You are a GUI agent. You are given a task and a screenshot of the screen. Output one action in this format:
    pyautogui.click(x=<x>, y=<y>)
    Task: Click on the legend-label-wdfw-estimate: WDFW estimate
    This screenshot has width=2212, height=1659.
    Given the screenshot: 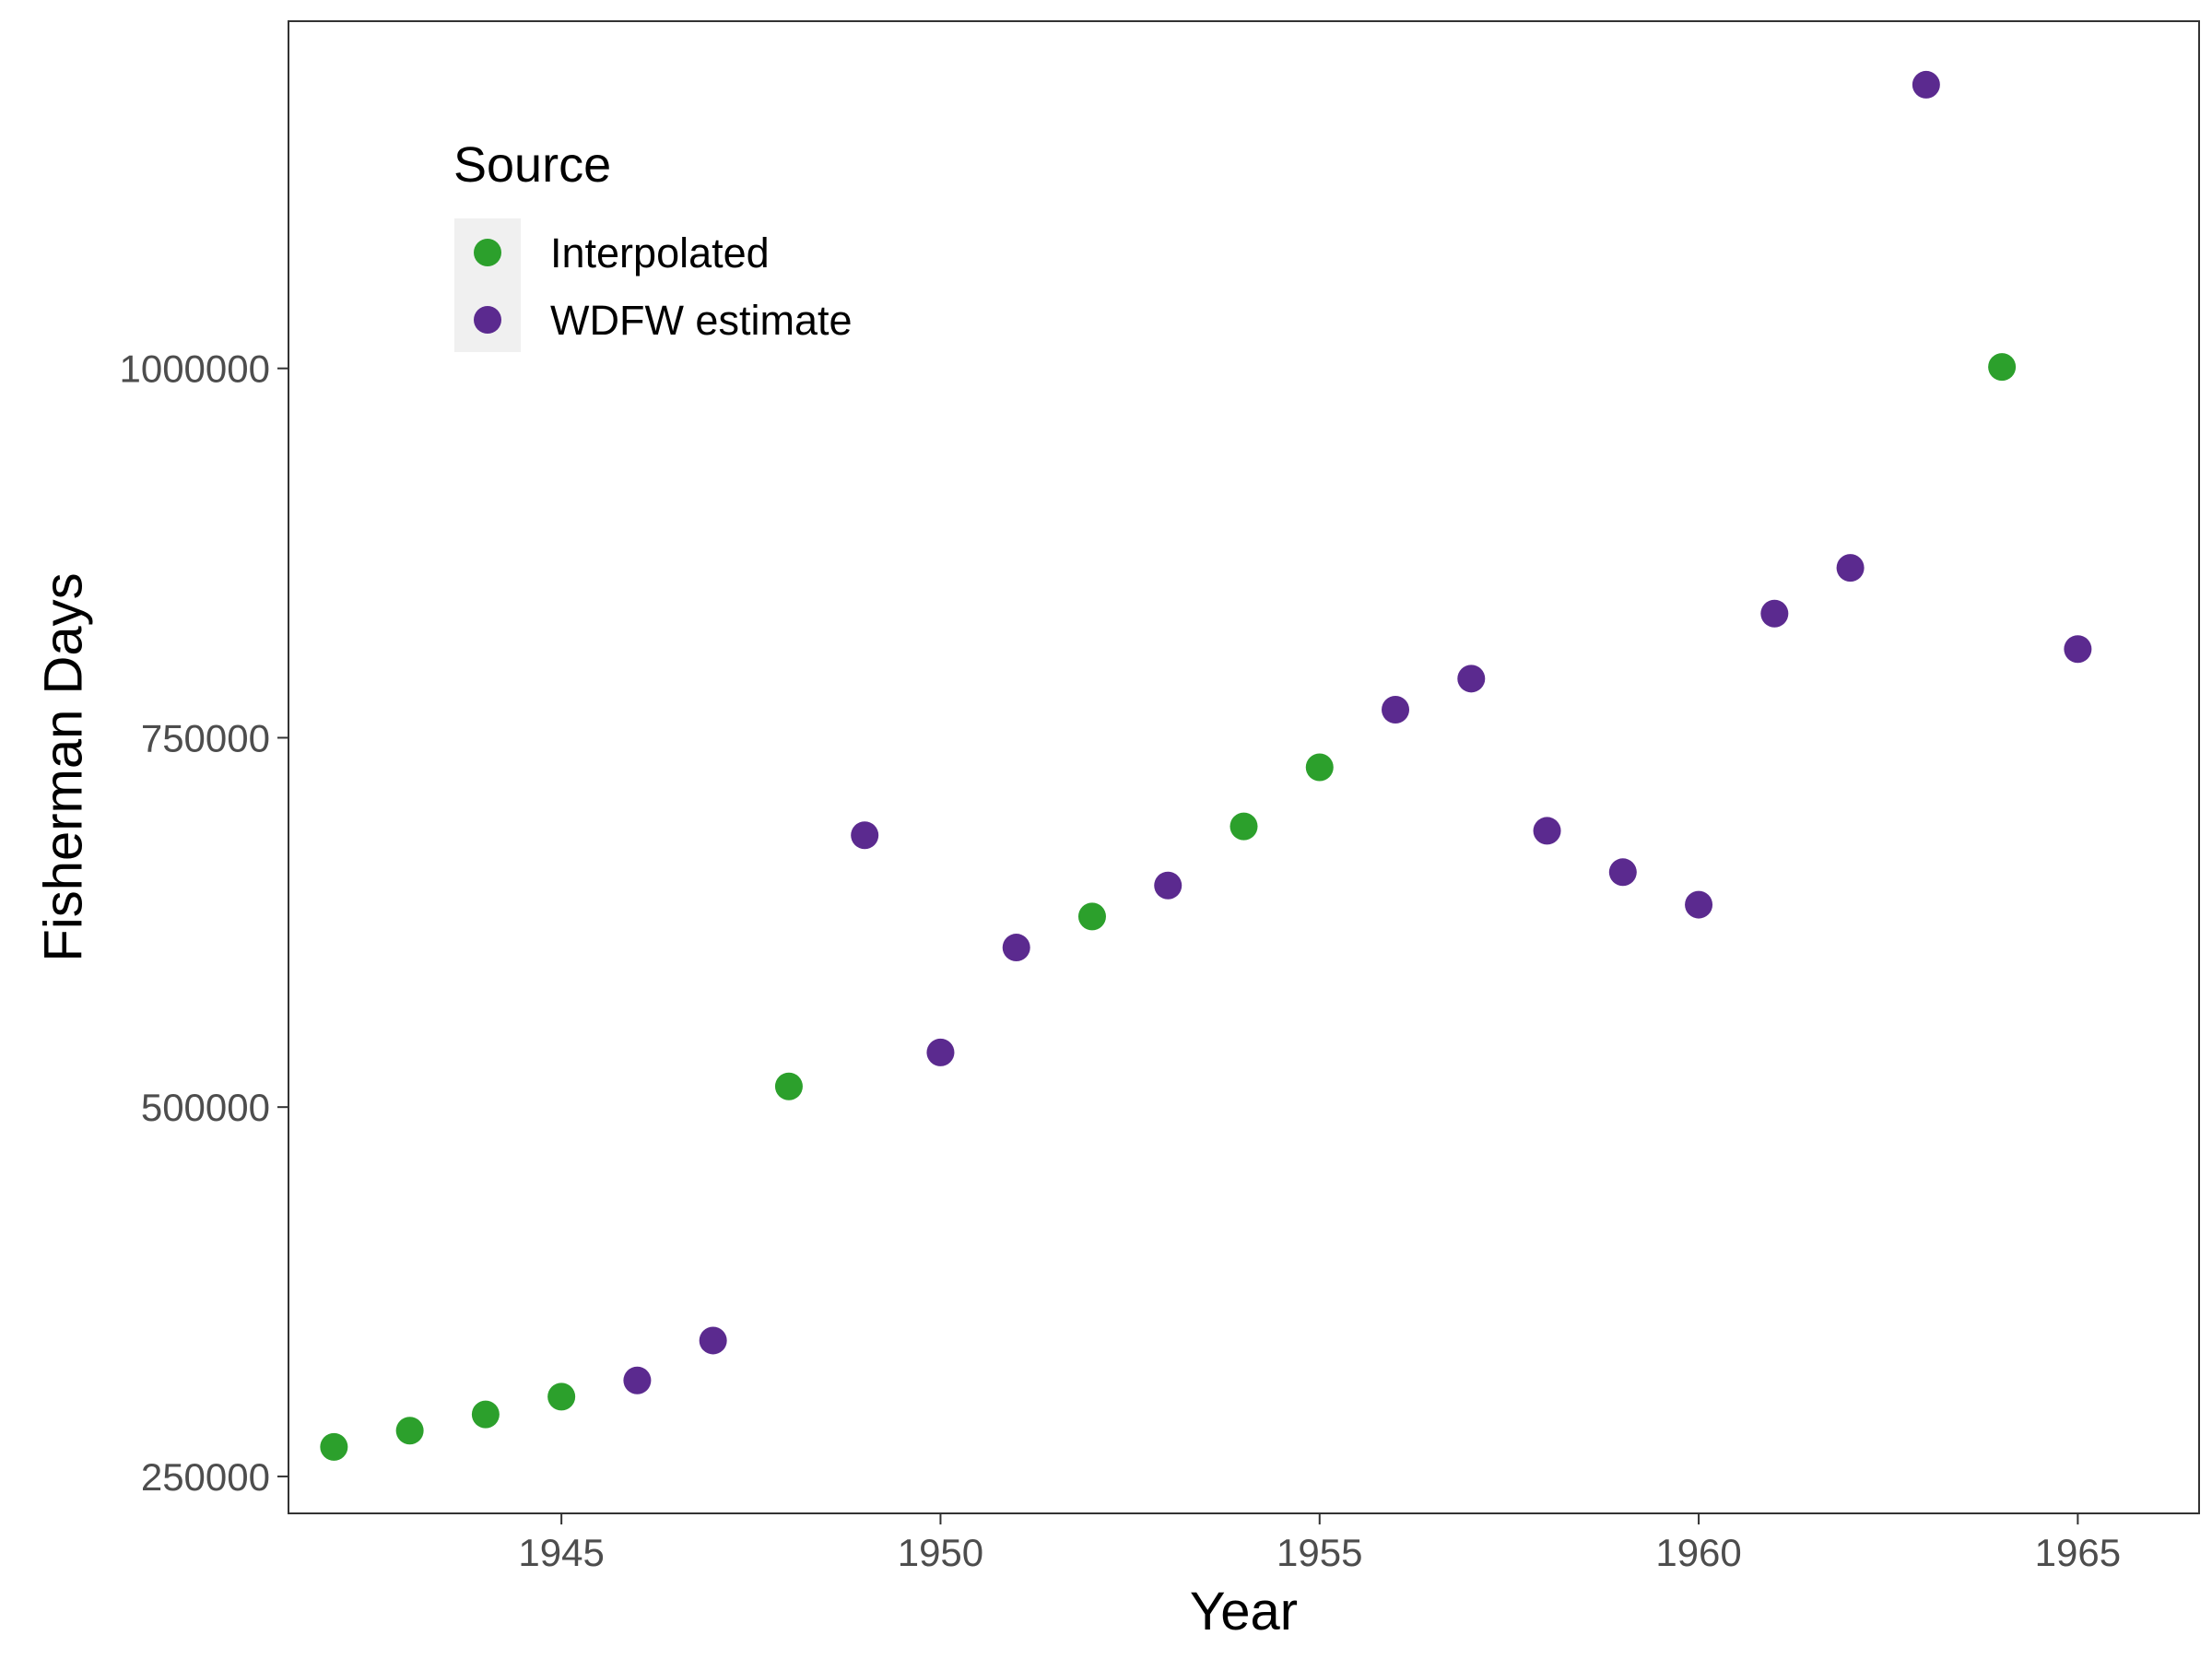 What is the action you would take?
    pyautogui.click(x=701, y=320)
    